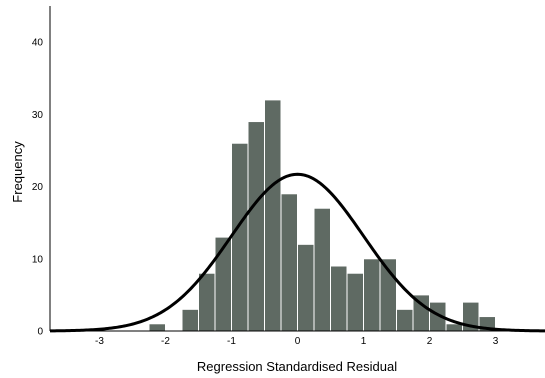  Describe the element at coordinates (297, 366) in the screenshot. I see `x-axis-title: Regression Standardised Residual` at that location.